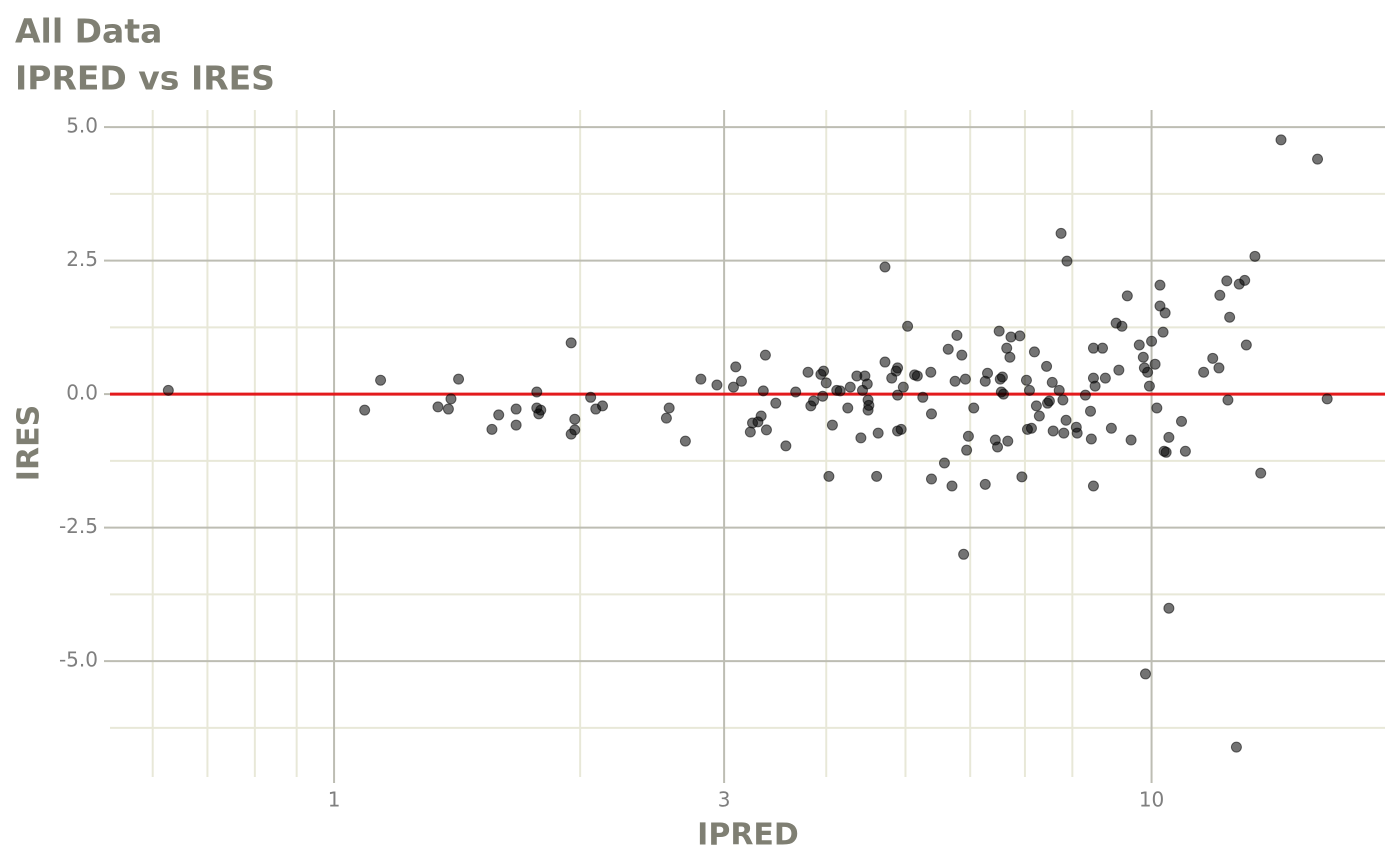 This screenshot has width=1400, height=865. Describe the element at coordinates (88, 31) in the screenshot. I see `chart-title: All Data` at that location.